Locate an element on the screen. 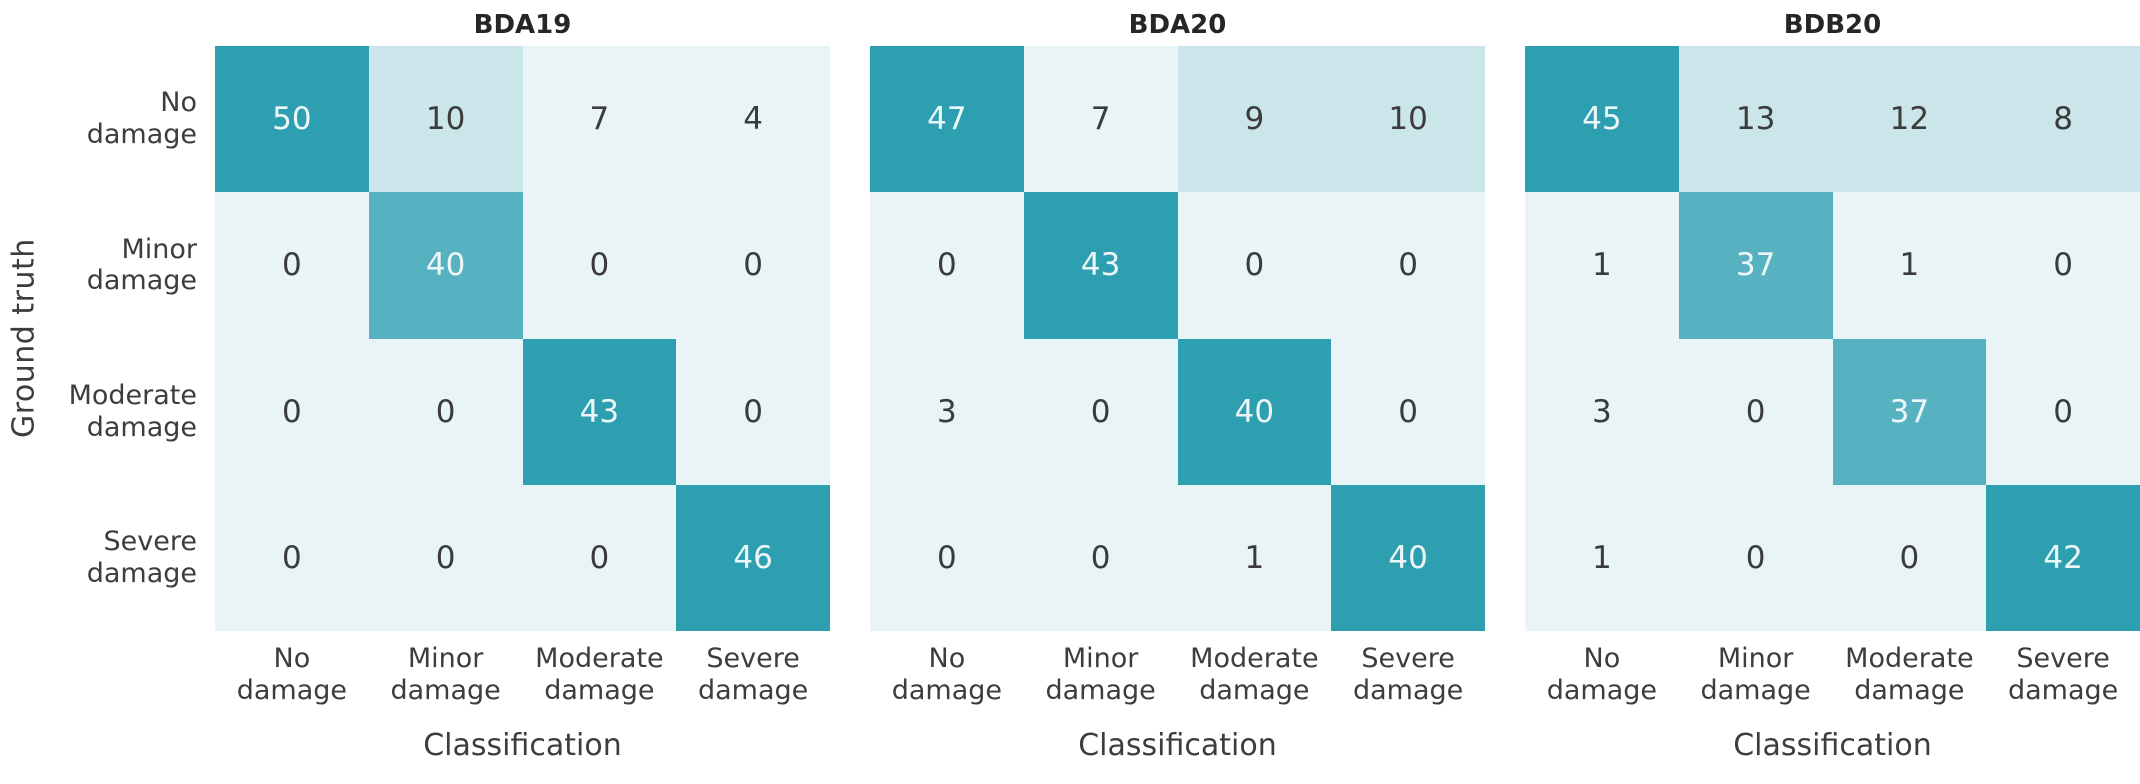  chart-title: BDA19 is located at coordinates (522, 25).